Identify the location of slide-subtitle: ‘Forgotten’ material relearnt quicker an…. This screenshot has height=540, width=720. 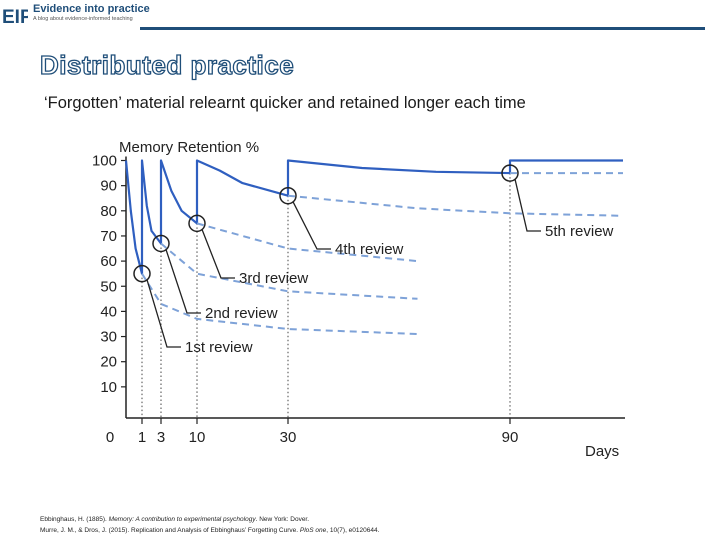
(285, 103).